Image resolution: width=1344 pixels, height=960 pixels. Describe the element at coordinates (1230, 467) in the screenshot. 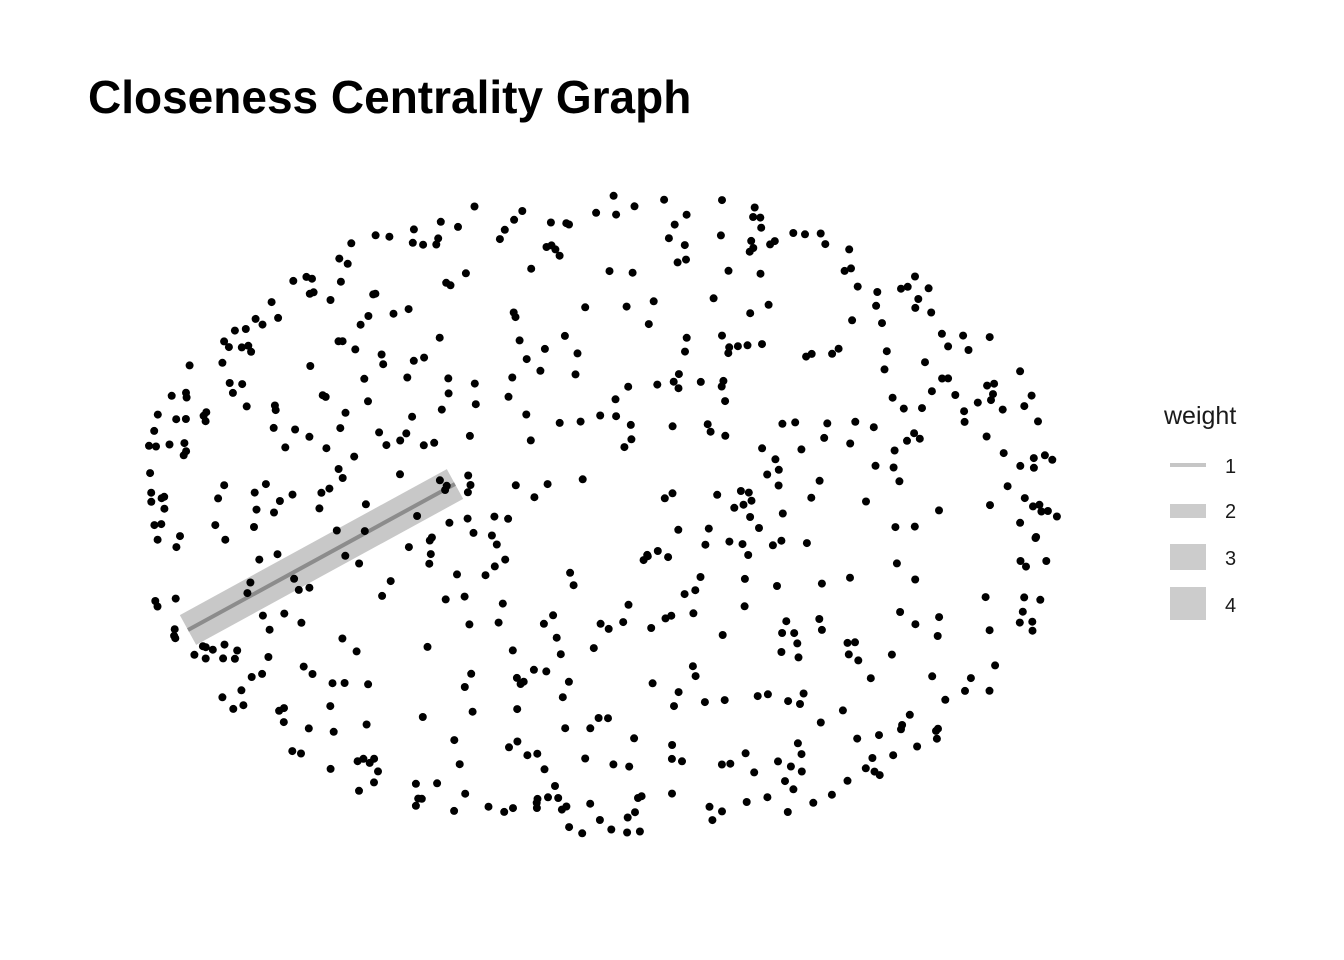

I see `legend-label-1: 1` at that location.